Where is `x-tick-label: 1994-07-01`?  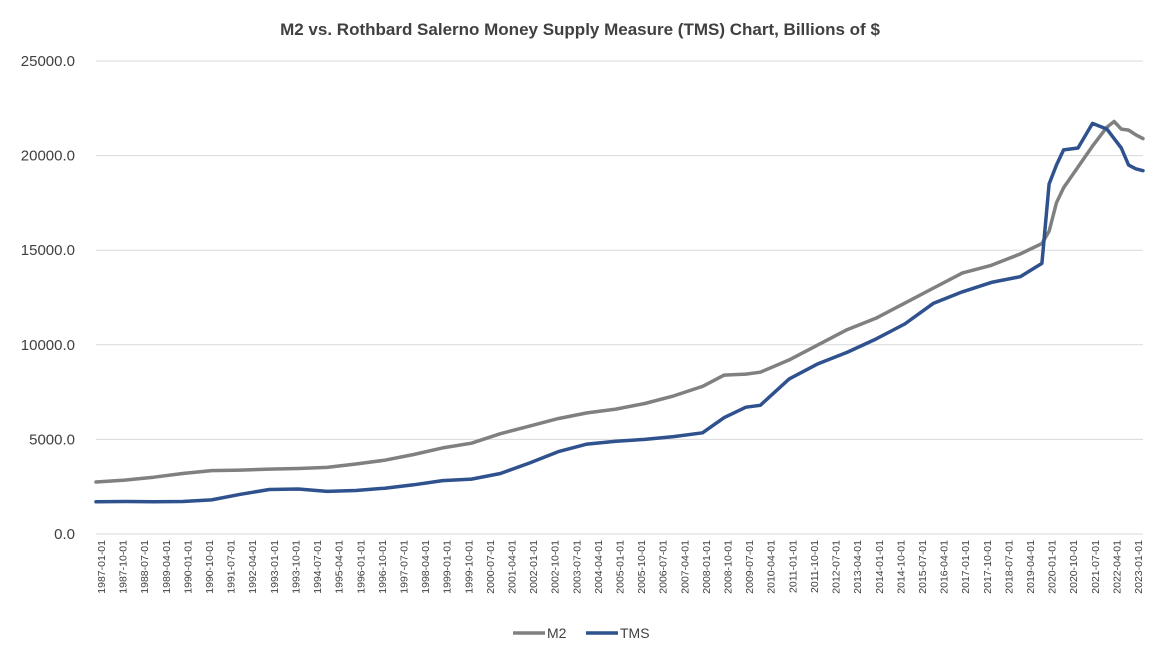 x-tick-label: 1994-07-01 is located at coordinates (318, 567).